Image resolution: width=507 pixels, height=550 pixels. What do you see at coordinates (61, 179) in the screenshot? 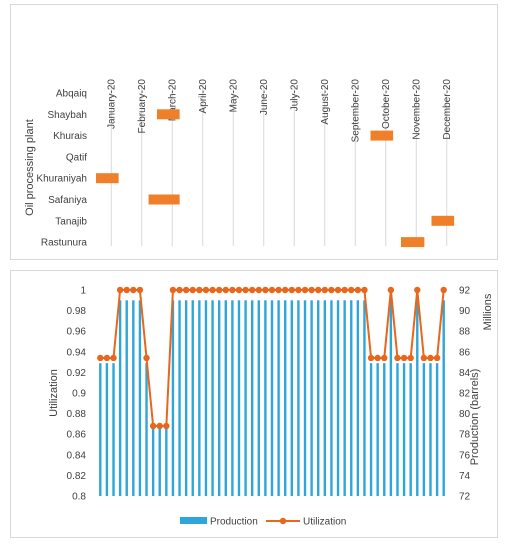
I see `plant-label: Khuraniyah` at bounding box center [61, 179].